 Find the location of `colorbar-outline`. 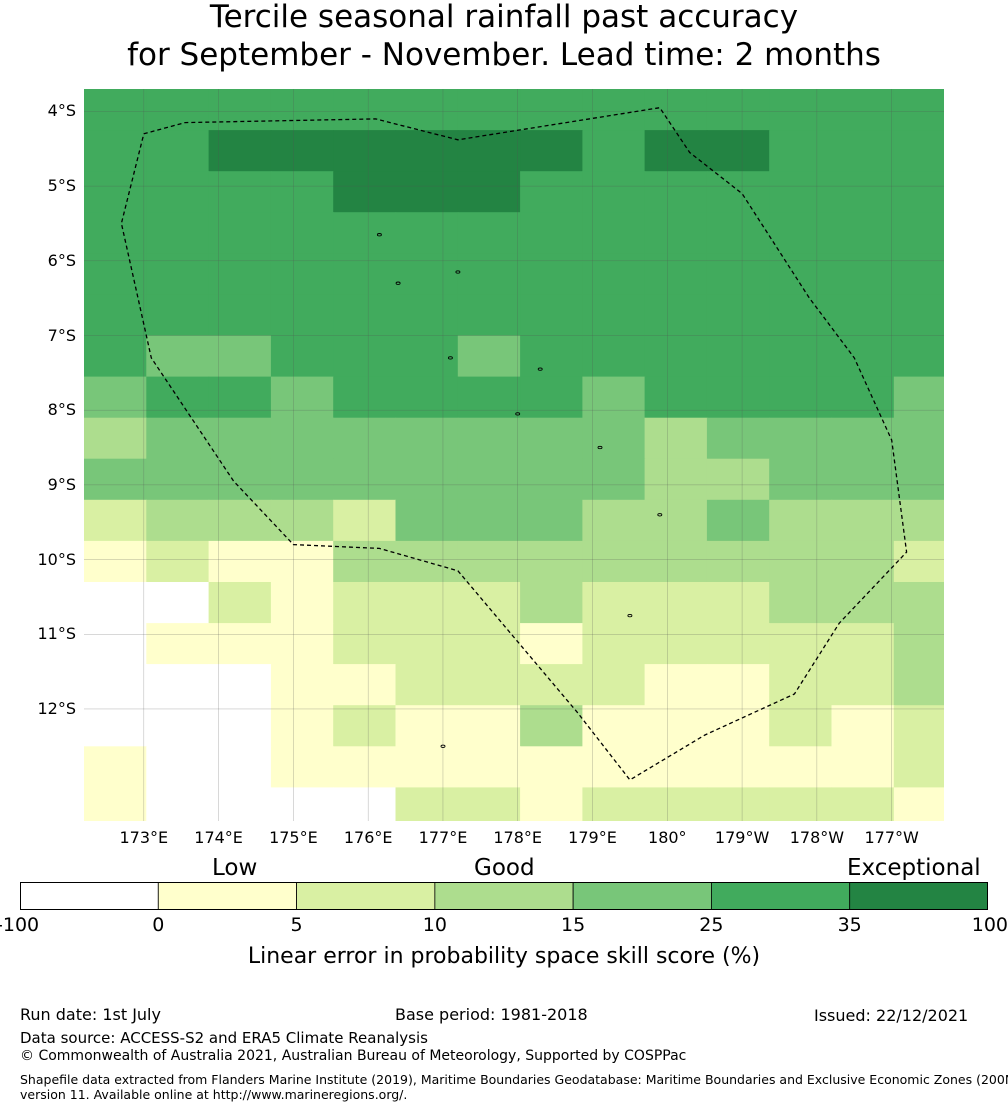

colorbar-outline is located at coordinates (504, 896).